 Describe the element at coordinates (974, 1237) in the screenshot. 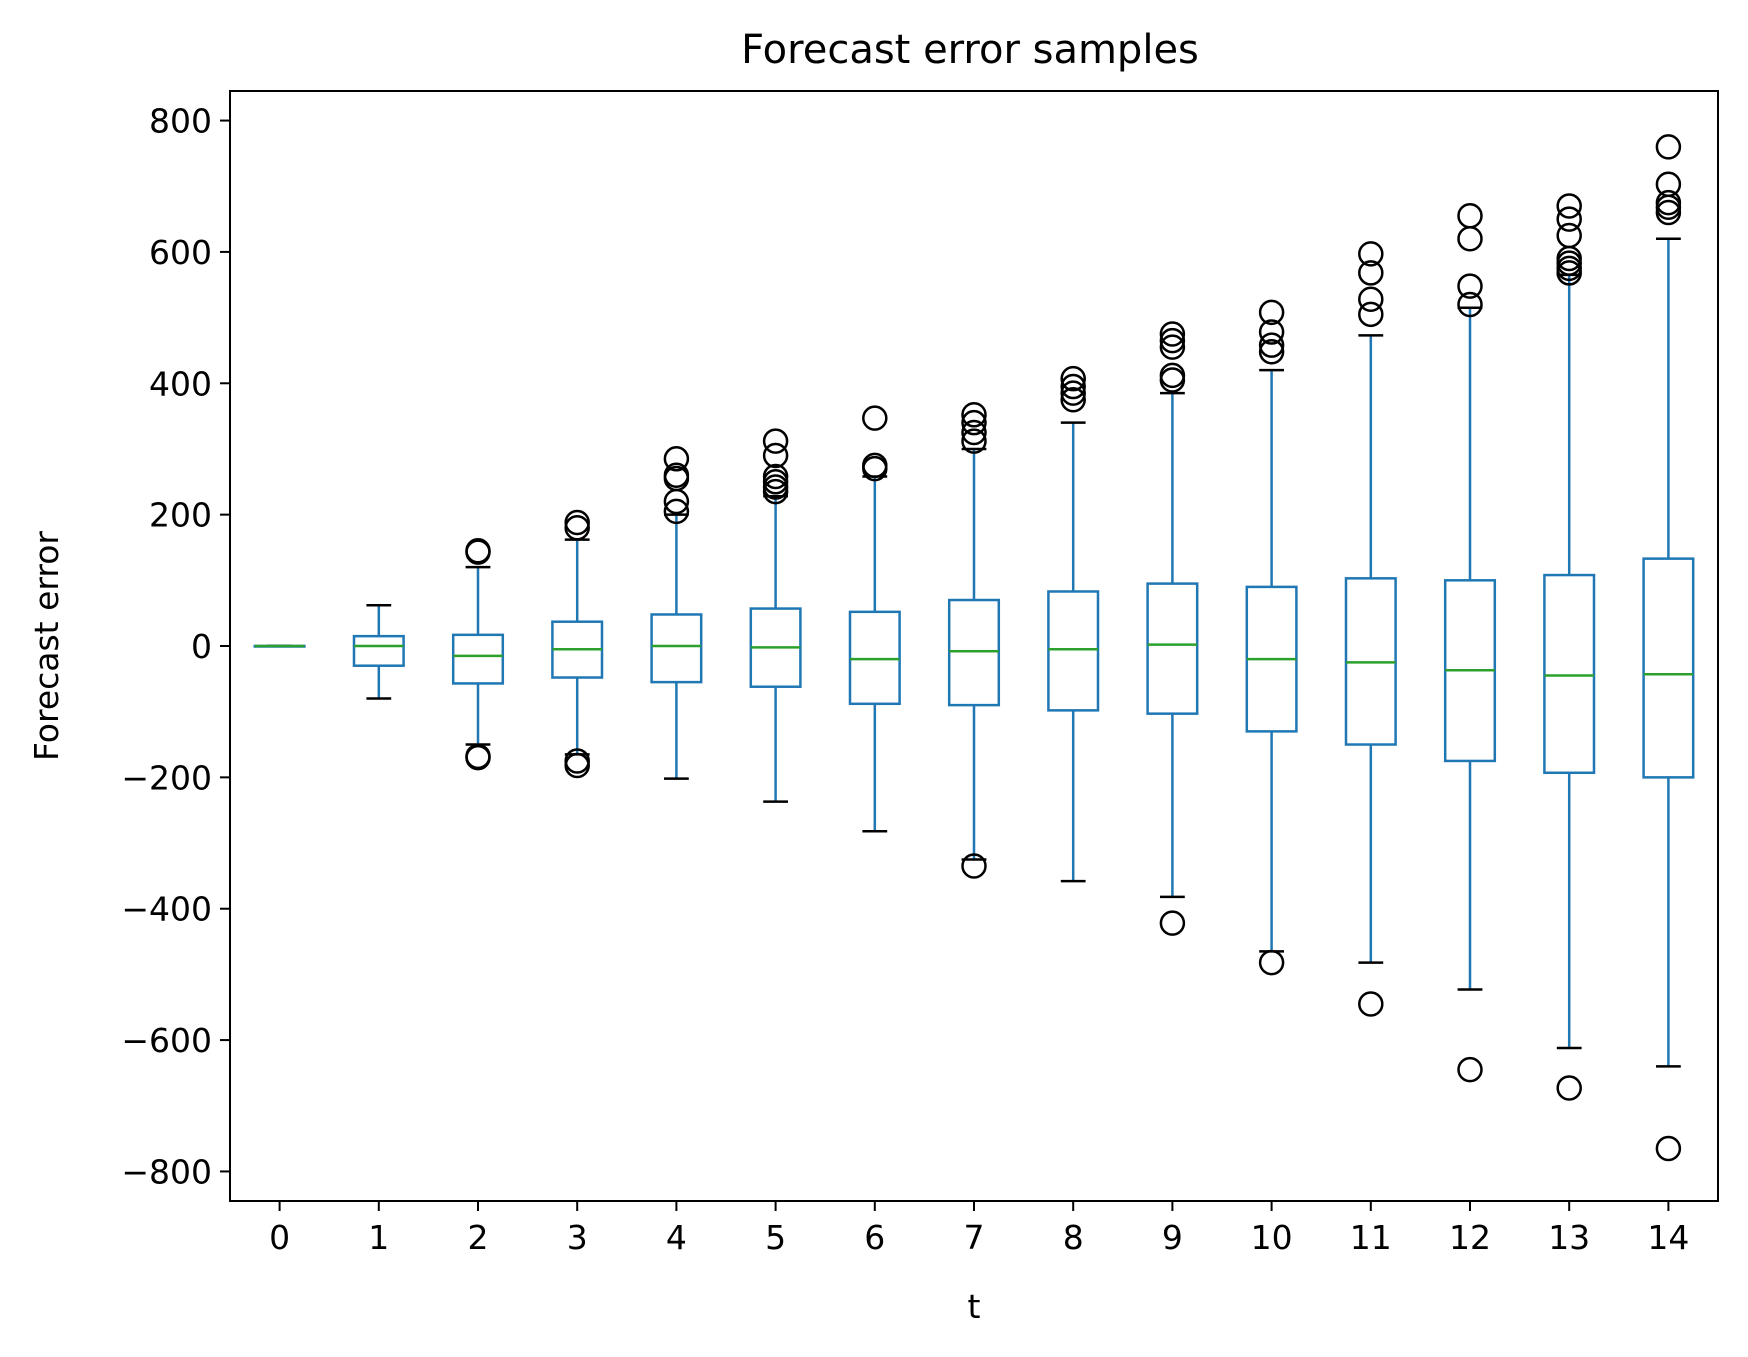

I see `x-tick-label: 7` at that location.